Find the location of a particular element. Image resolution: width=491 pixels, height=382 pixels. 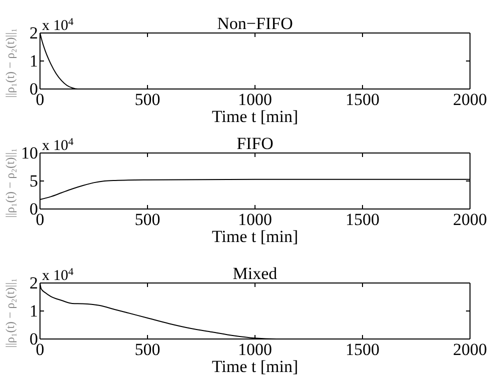

chart-title: Mixed is located at coordinates (255, 273).